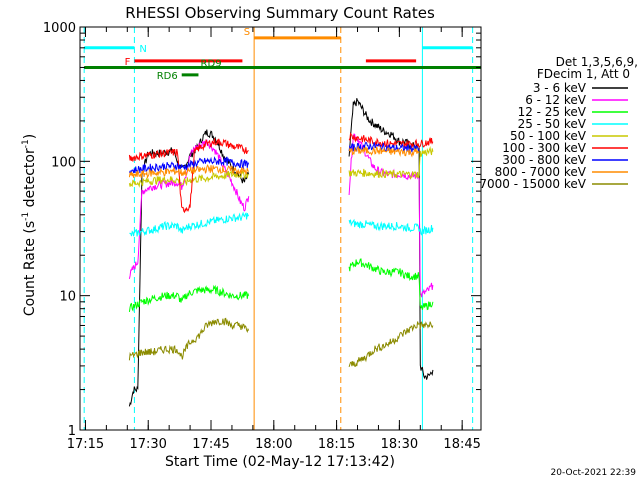  Describe the element at coordinates (560, 88) in the screenshot. I see `legend-label: 3 - 6 keV` at that location.